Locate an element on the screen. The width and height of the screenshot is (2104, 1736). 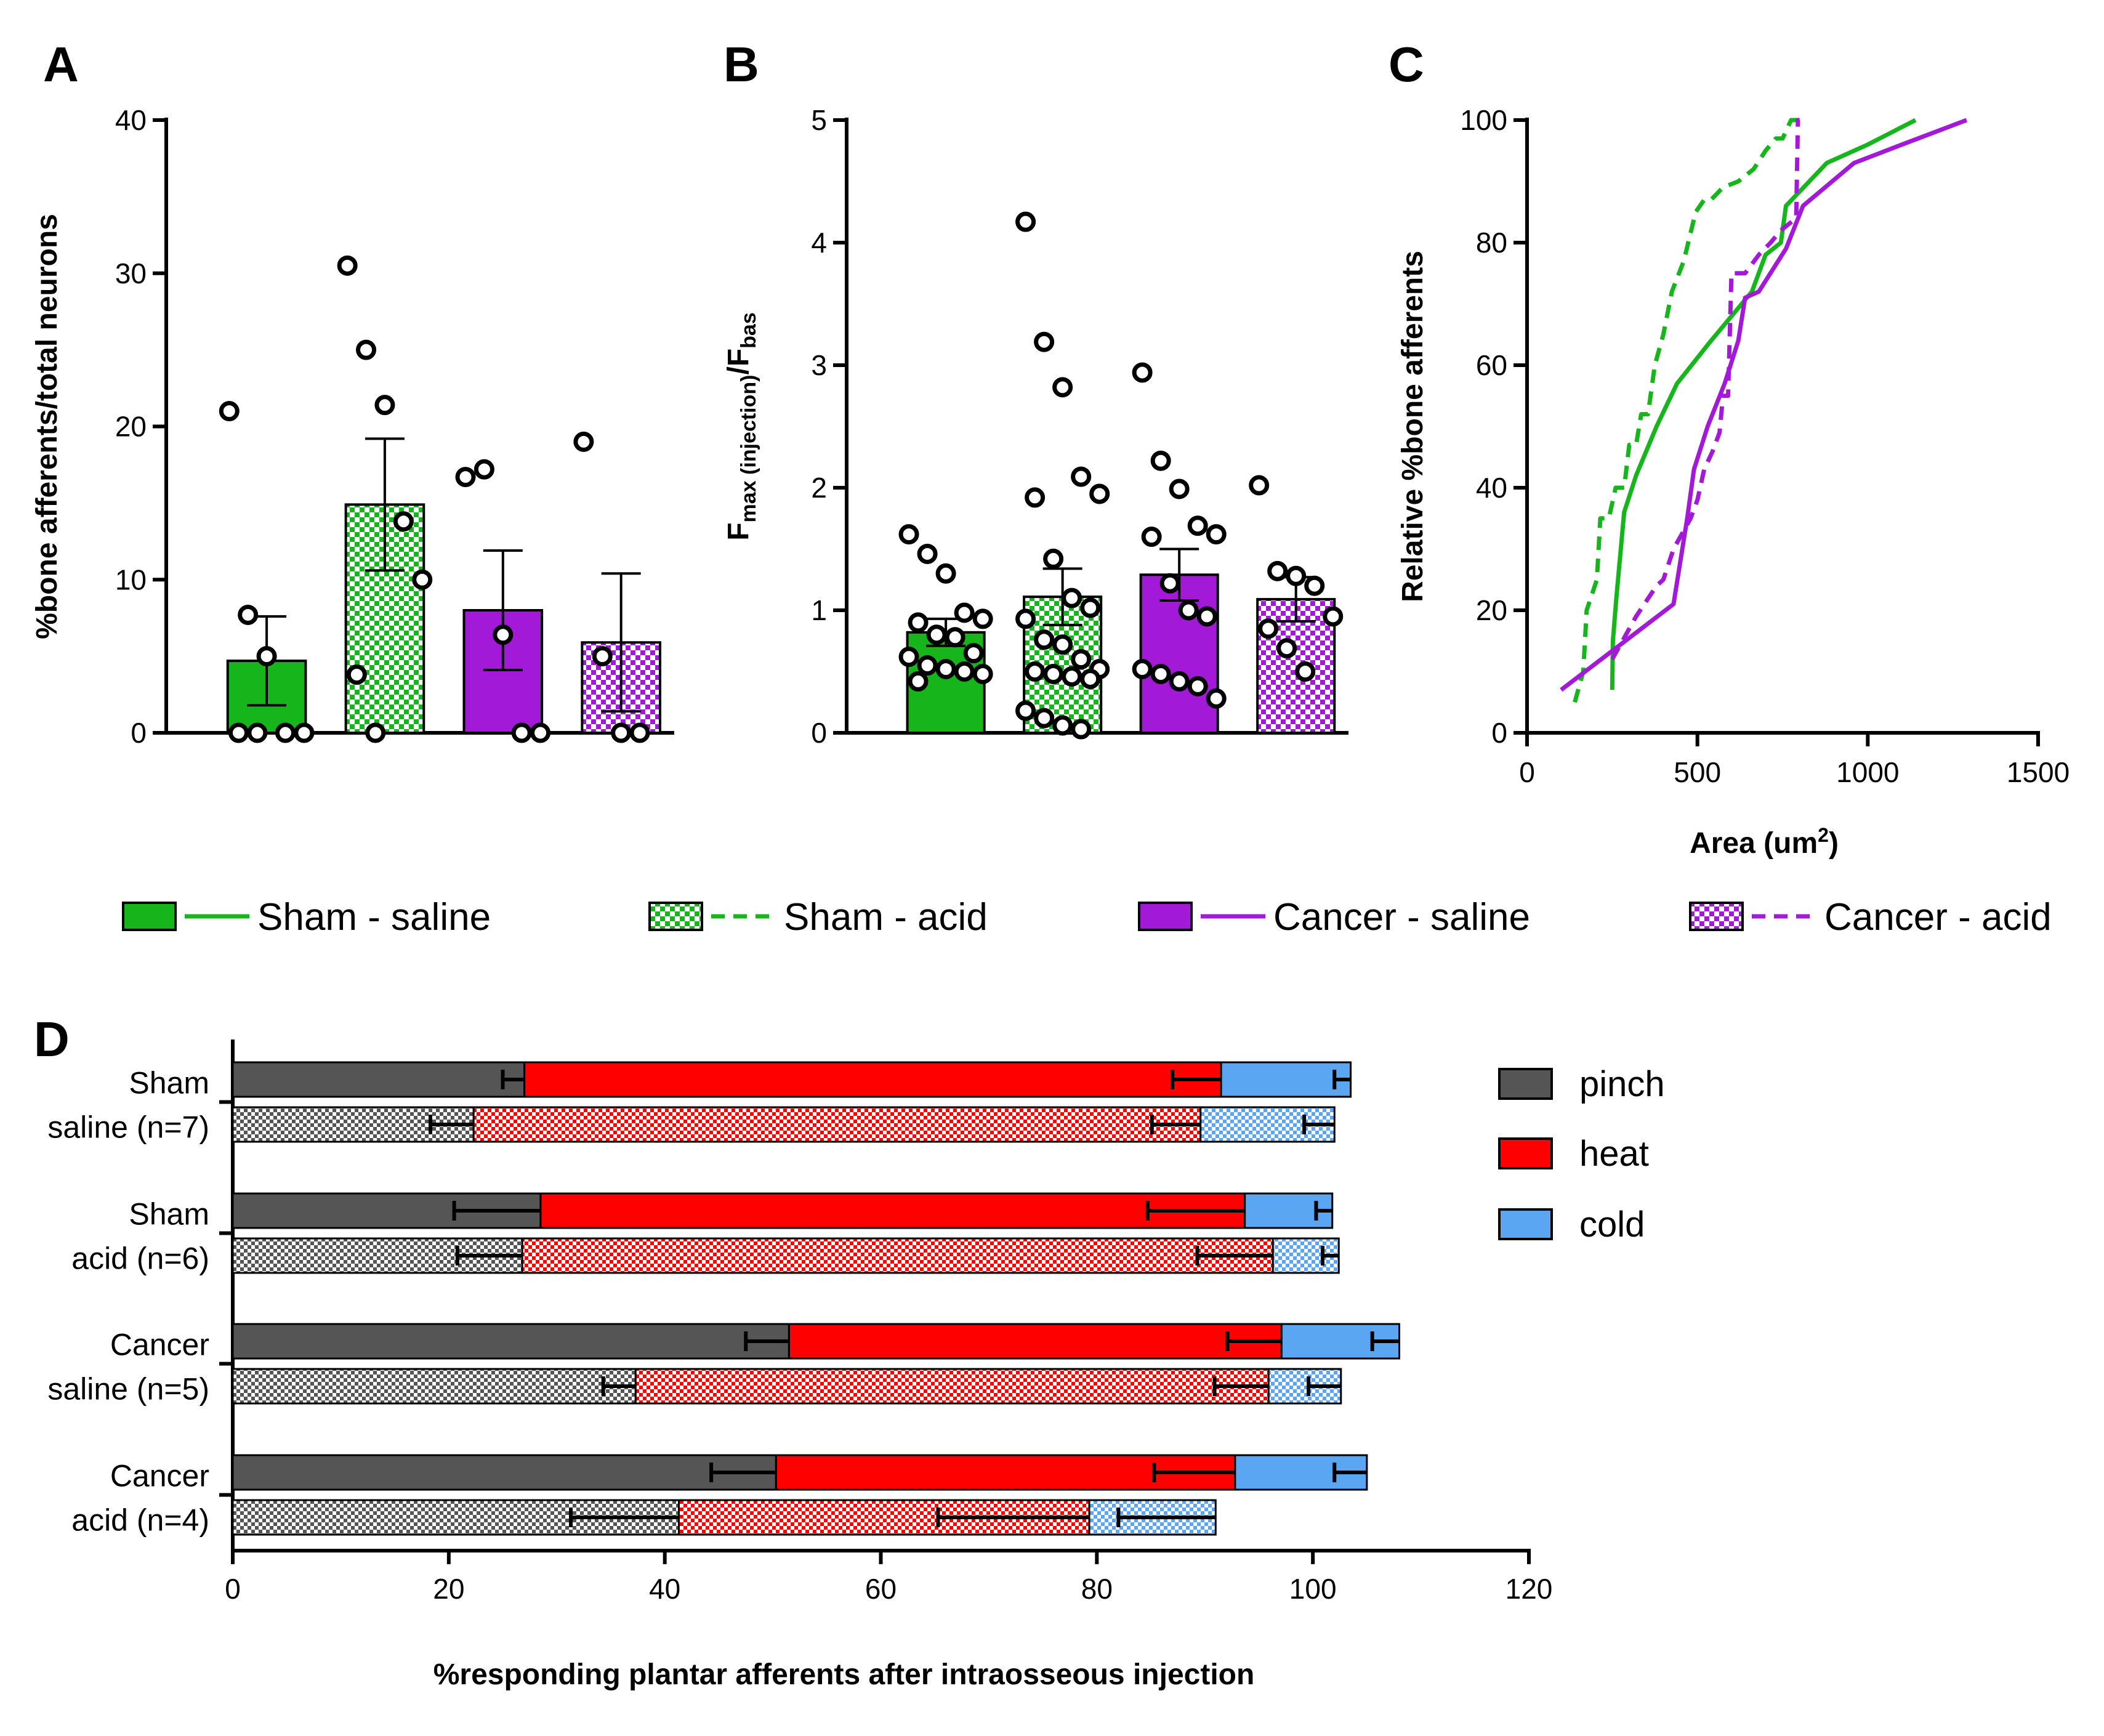
stack-legend-label: pinch is located at coordinates (1622, 1084).